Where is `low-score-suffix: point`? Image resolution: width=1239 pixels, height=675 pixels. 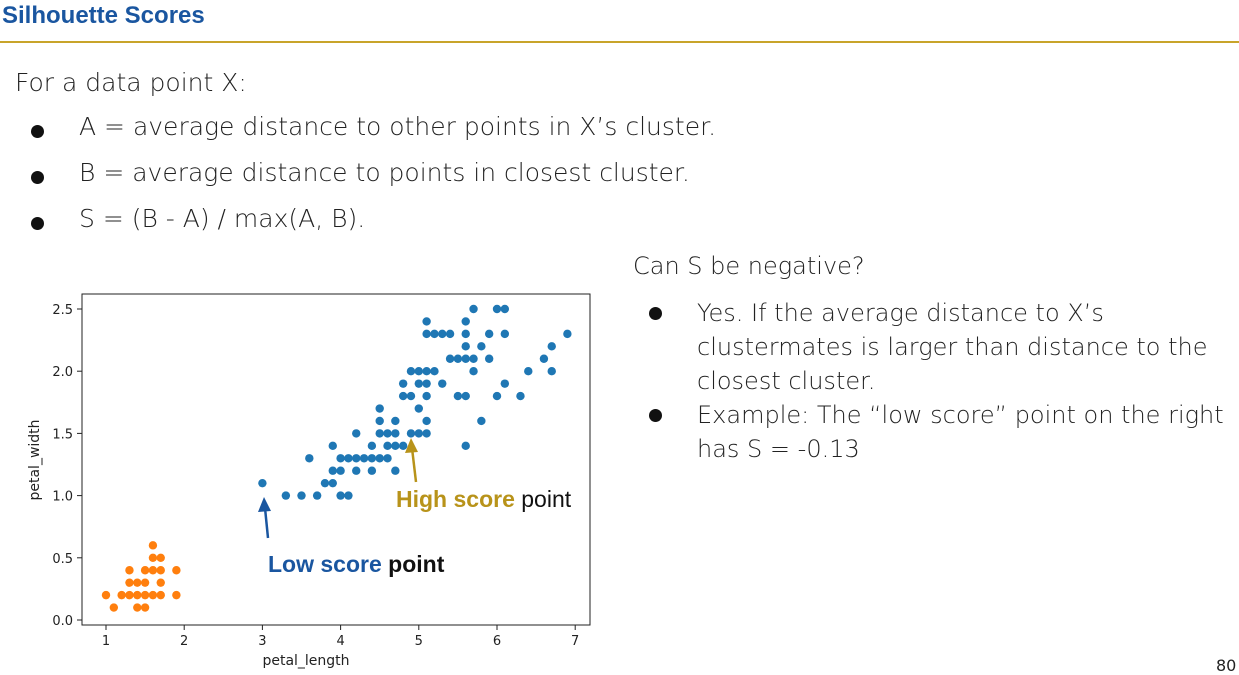 low-score-suffix: point is located at coordinates (413, 564).